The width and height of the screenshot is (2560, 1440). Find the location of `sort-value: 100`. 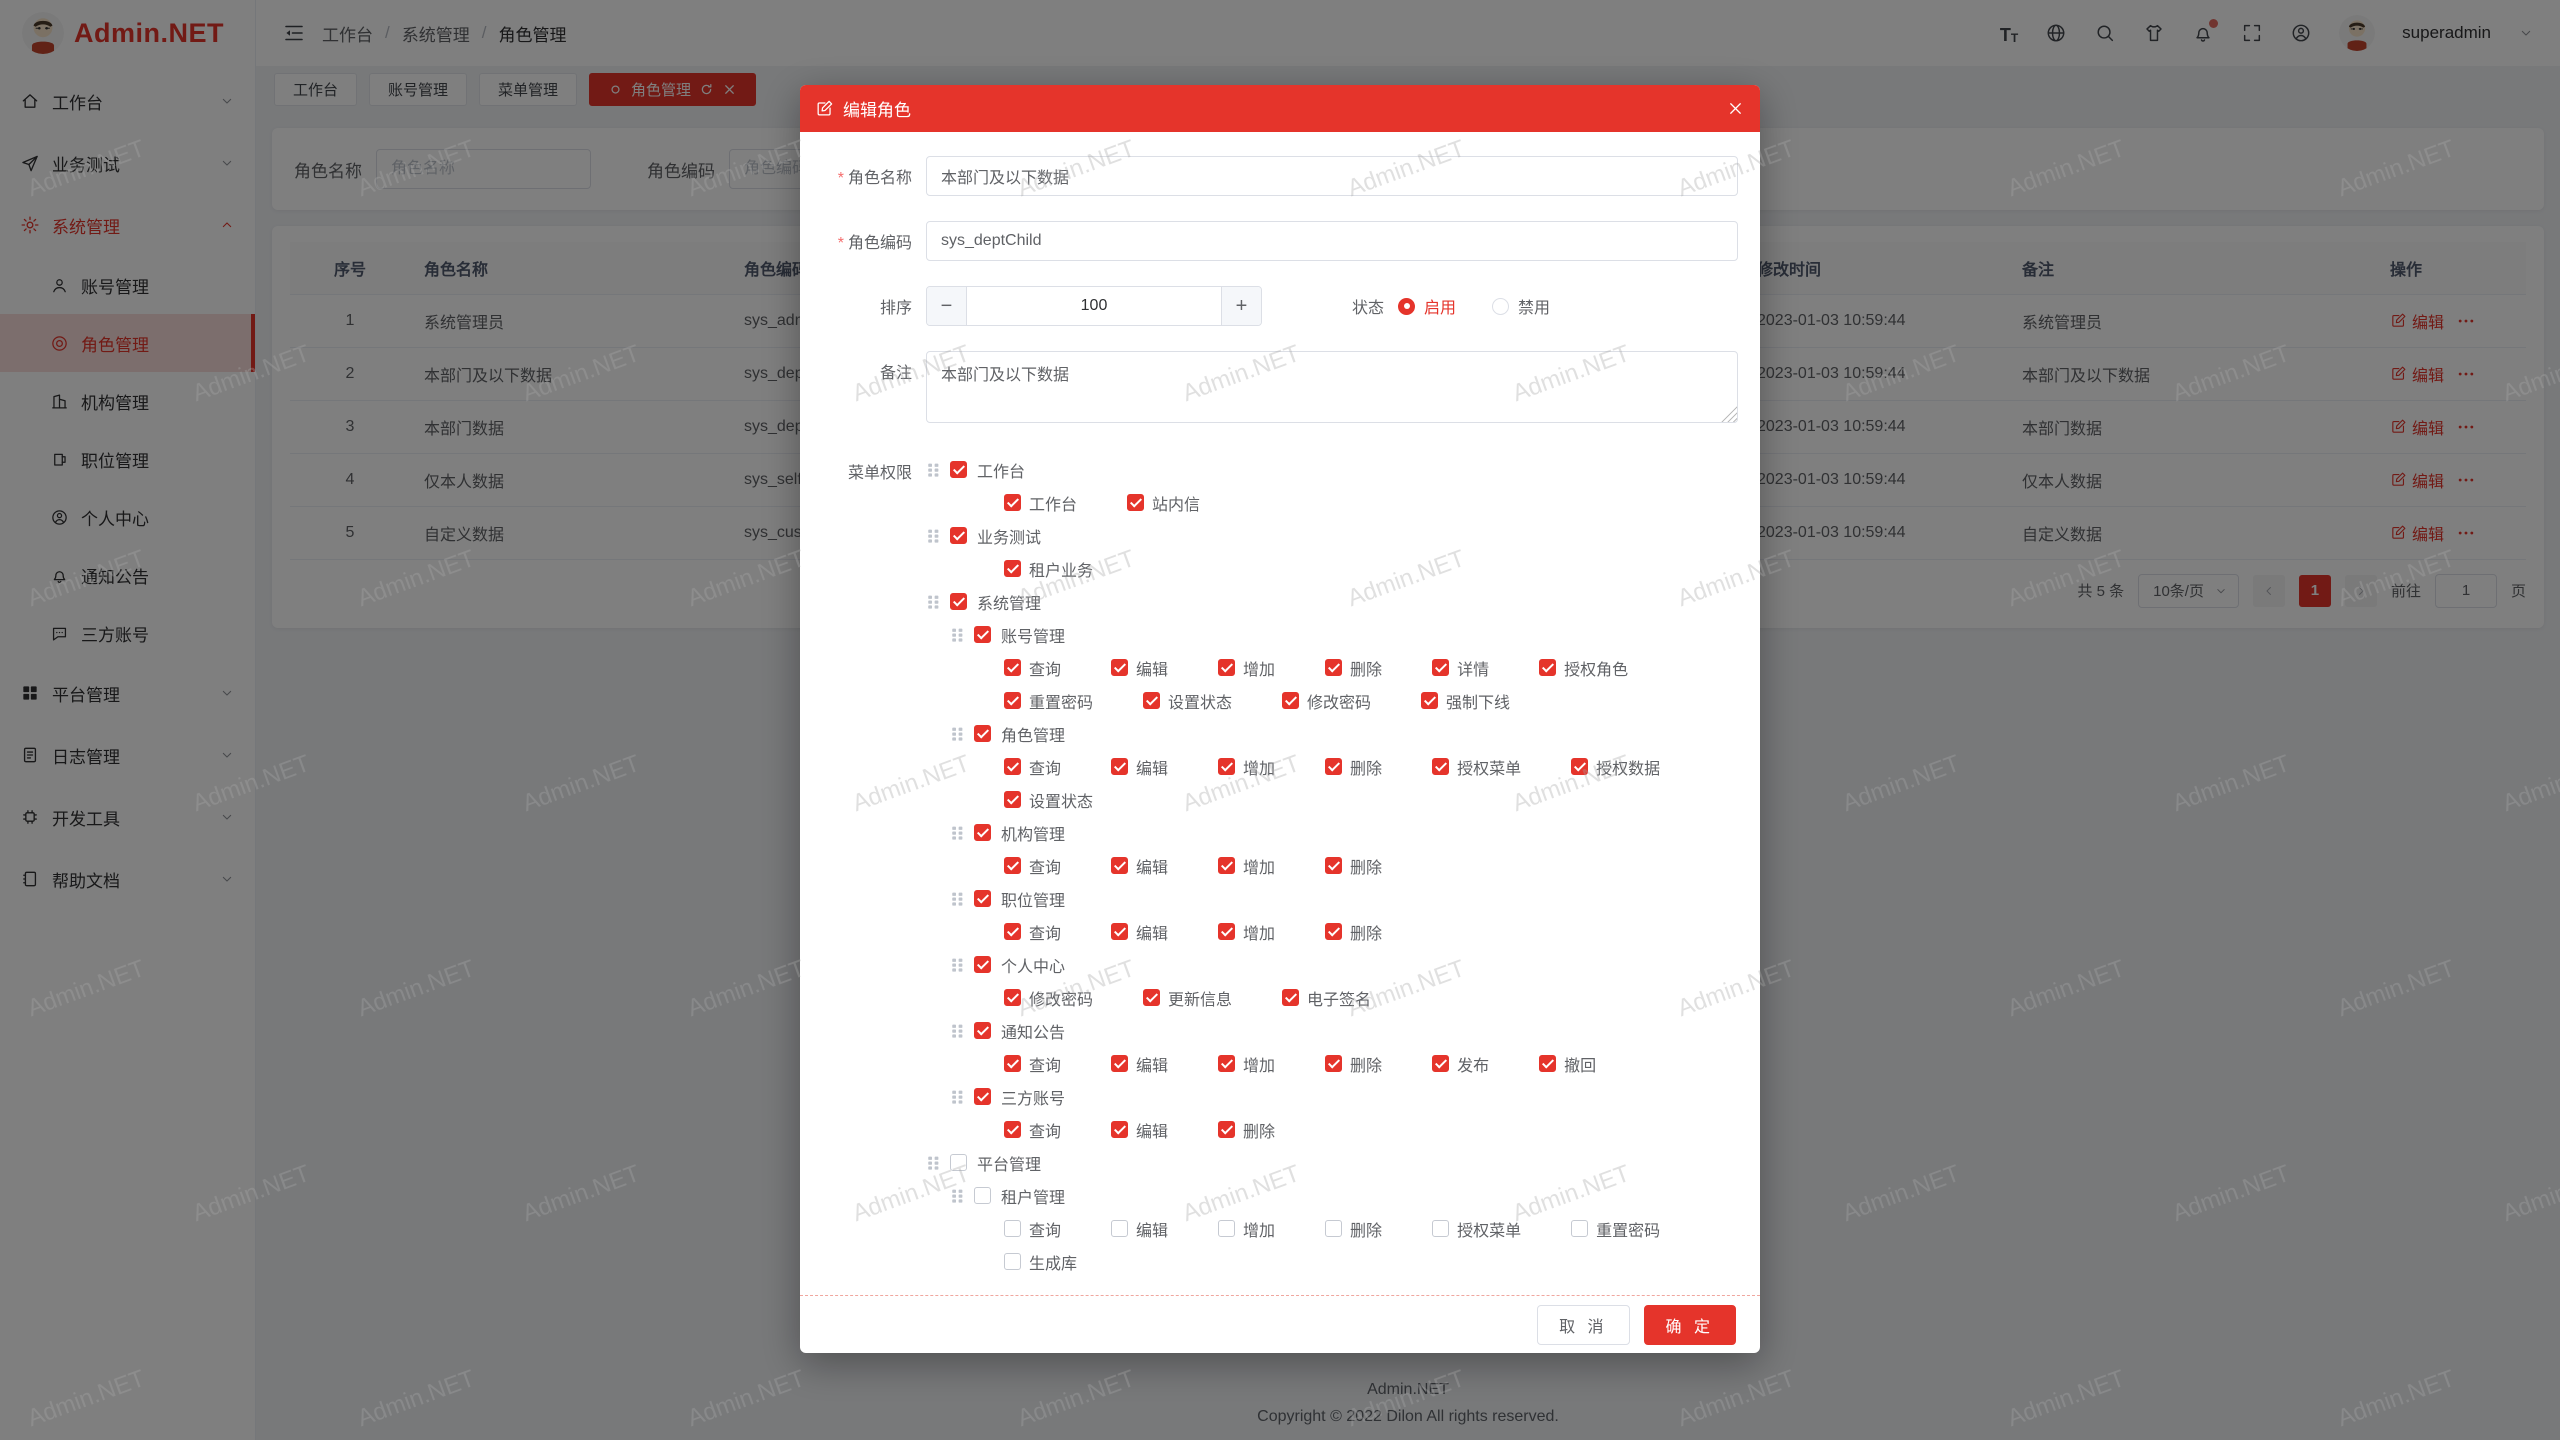

sort-value: 100 is located at coordinates (1094, 305).